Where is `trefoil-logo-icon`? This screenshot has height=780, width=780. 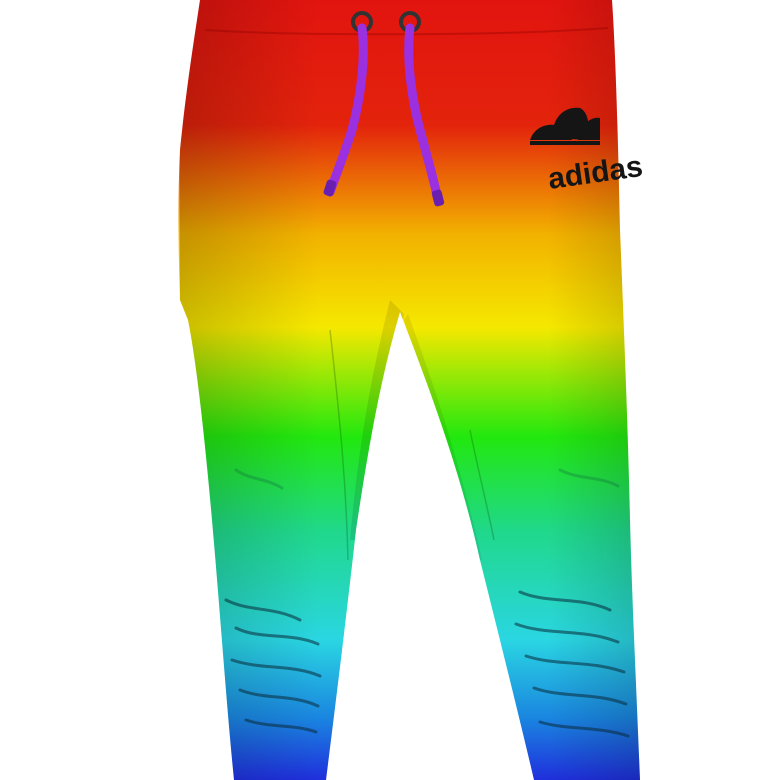
trefoil-logo-icon is located at coordinates (565, 126).